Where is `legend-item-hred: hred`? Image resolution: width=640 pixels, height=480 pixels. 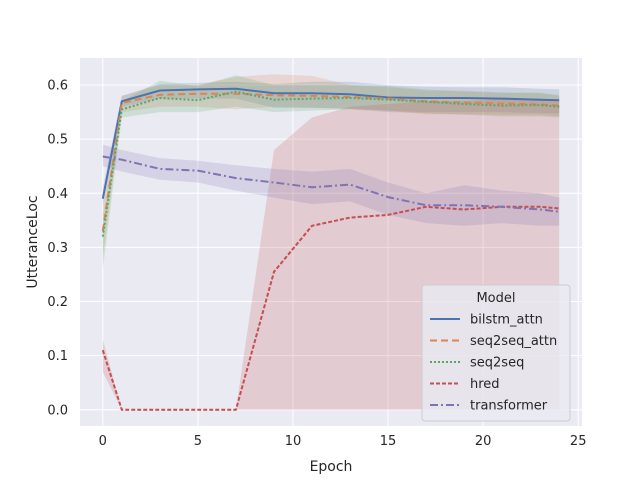 legend-item-hred: hred is located at coordinates (485, 384).